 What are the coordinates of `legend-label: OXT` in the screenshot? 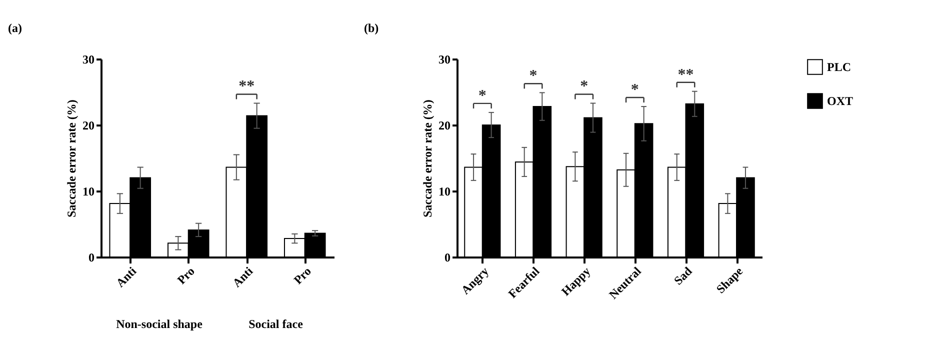 It's located at (840, 101).